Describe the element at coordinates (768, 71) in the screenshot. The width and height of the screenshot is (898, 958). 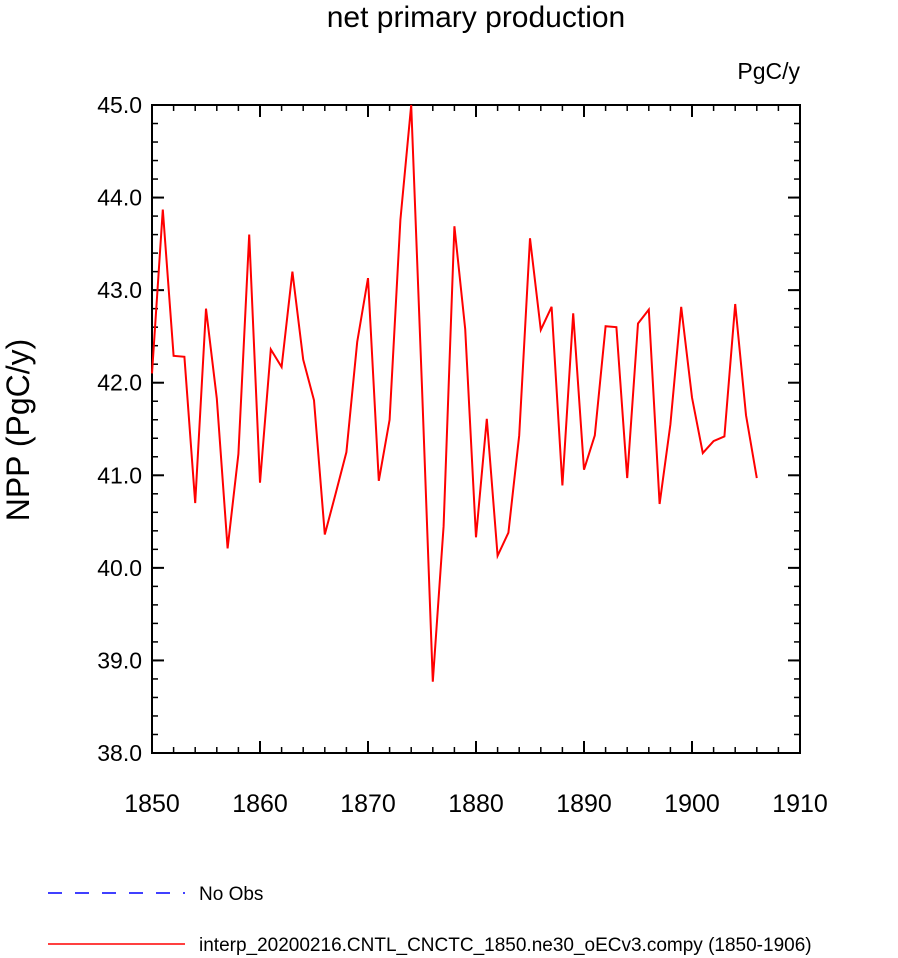
I see `units-label: PgC/y` at that location.